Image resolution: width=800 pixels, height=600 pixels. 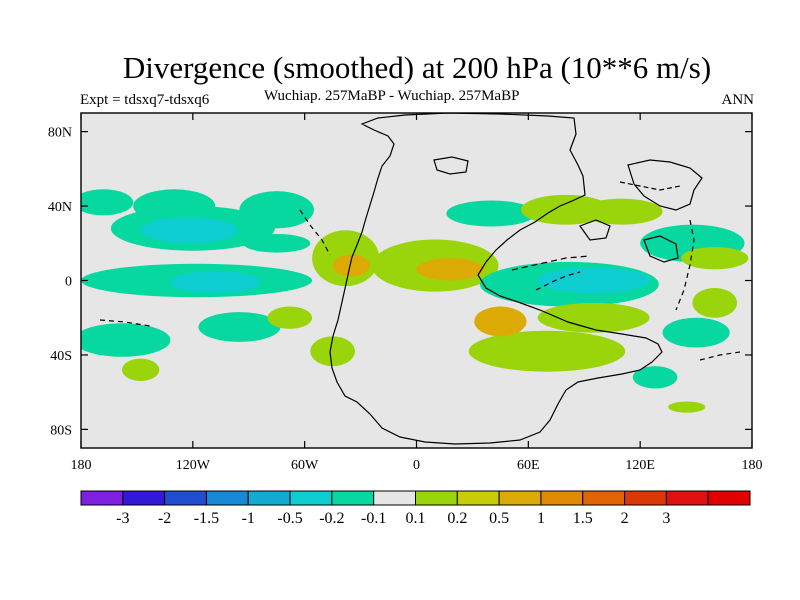 What do you see at coordinates (60, 133) in the screenshot?
I see `y-tick-label-0: 80N` at bounding box center [60, 133].